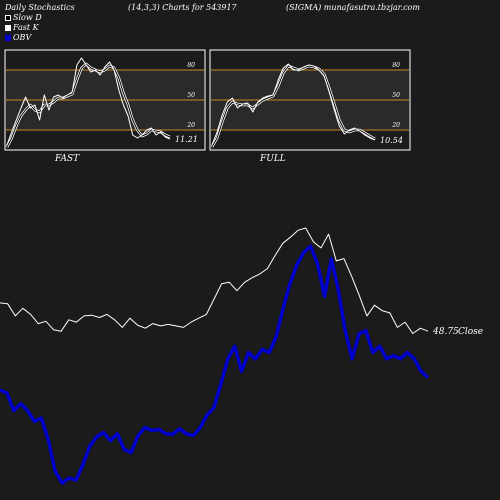 This screenshot has height=500, width=500. I want to click on chart-title: Daily Stochastics, so click(40, 7).